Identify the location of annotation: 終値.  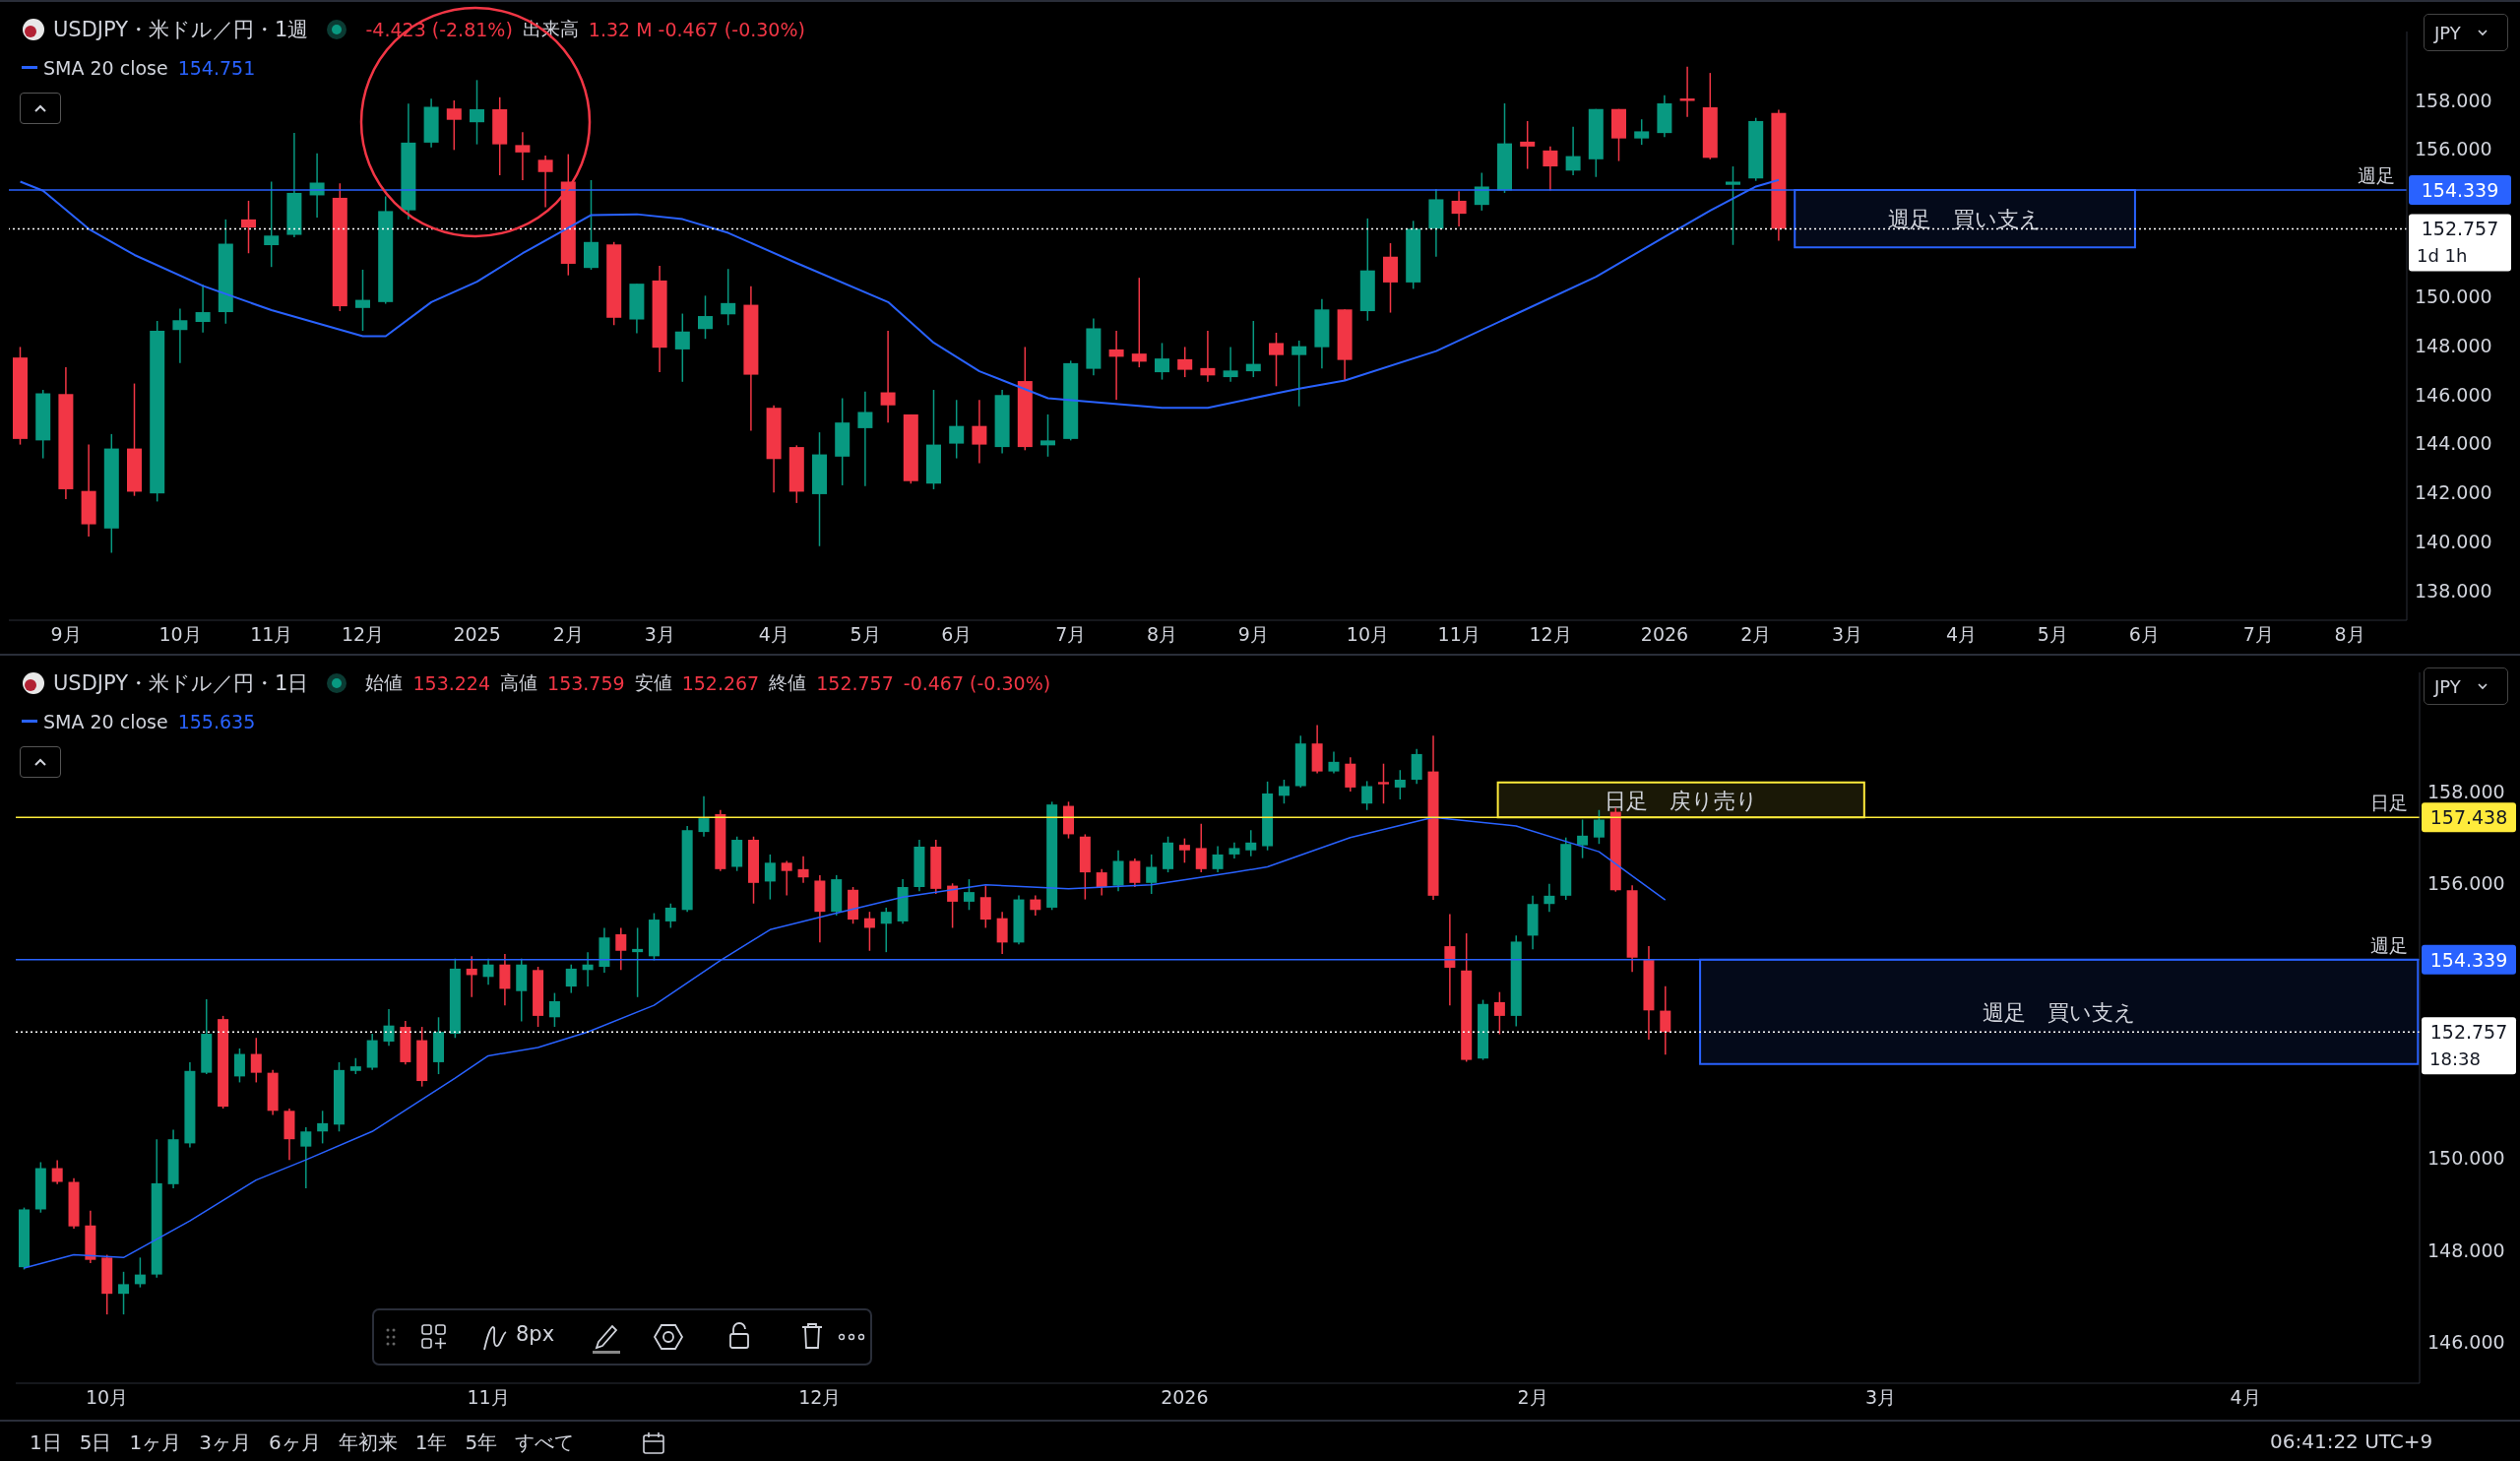
(788, 682).